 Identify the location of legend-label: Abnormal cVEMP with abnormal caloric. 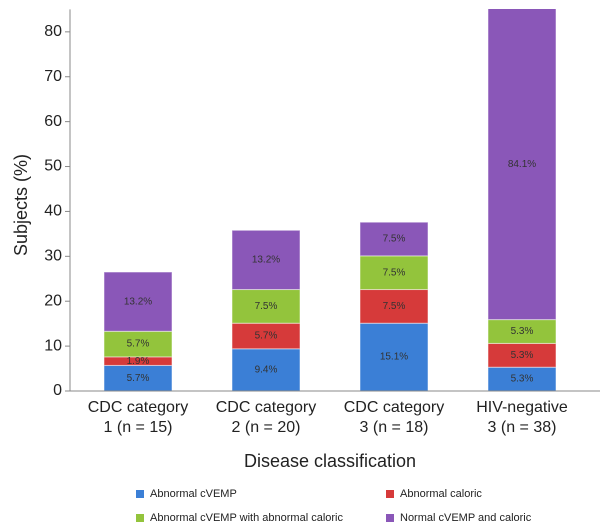
(246, 518).